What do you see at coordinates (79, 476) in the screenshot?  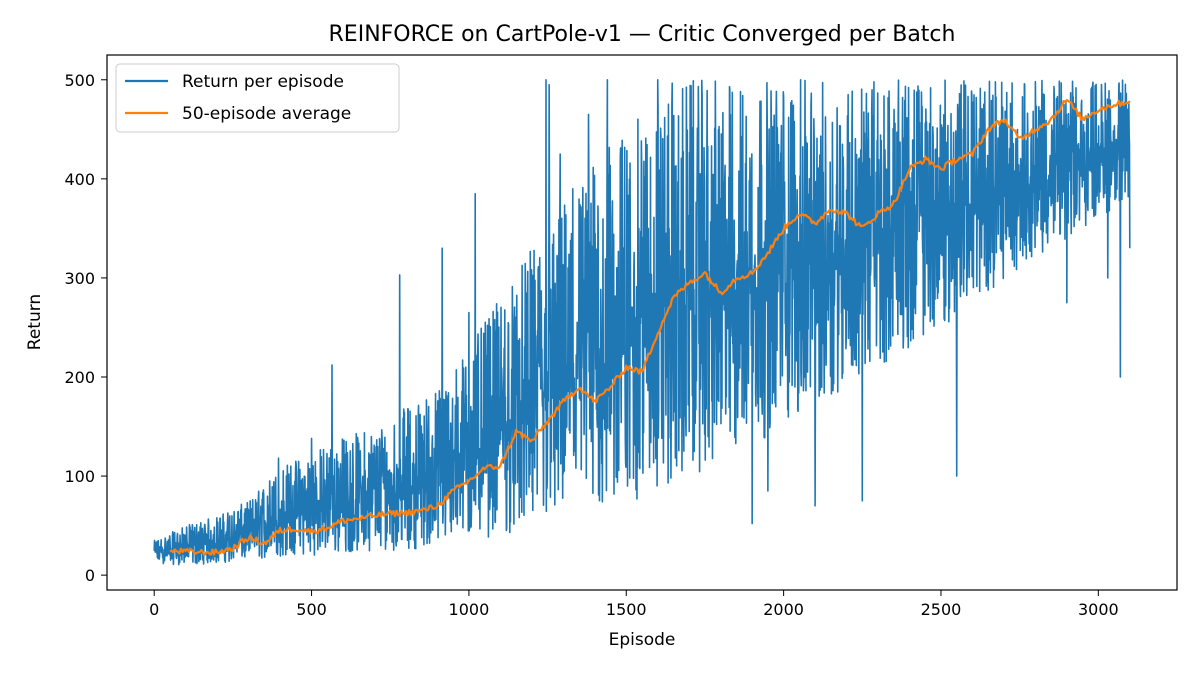 I see `y-tick-label: 100` at bounding box center [79, 476].